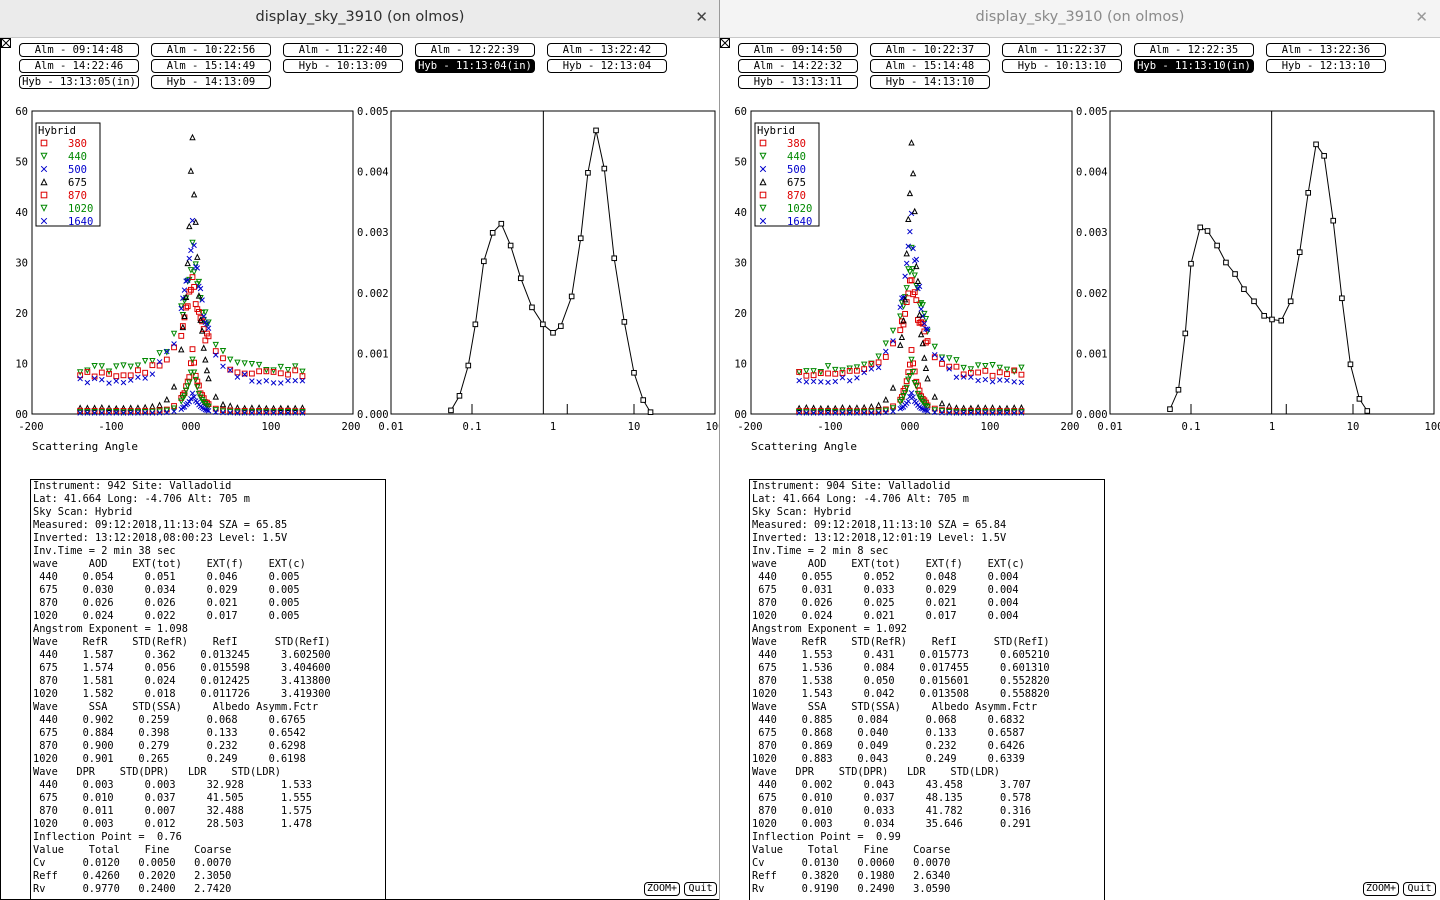 The width and height of the screenshot is (1440, 900). I want to click on scan-button: Hyb - 13:13:11, so click(798, 82).